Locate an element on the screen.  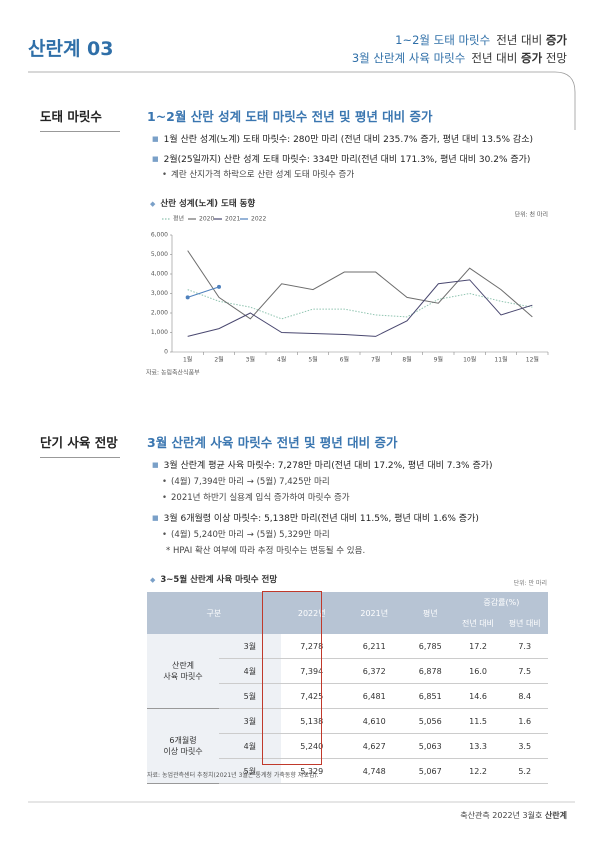
x-tick-label: 12월 is located at coordinates (532, 360).